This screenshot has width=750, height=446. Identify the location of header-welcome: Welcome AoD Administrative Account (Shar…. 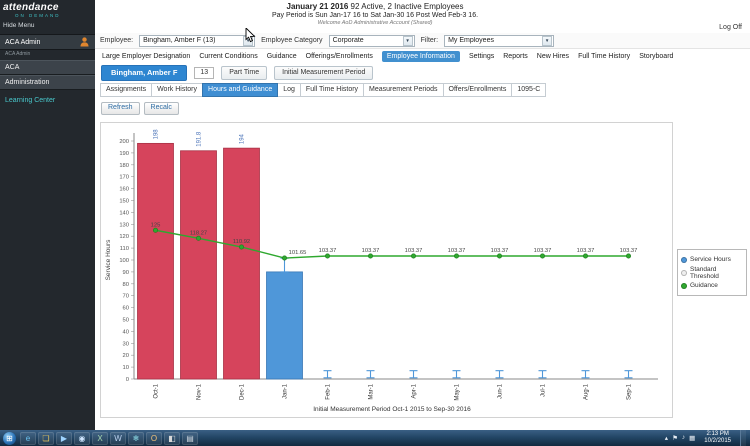
(375, 23).